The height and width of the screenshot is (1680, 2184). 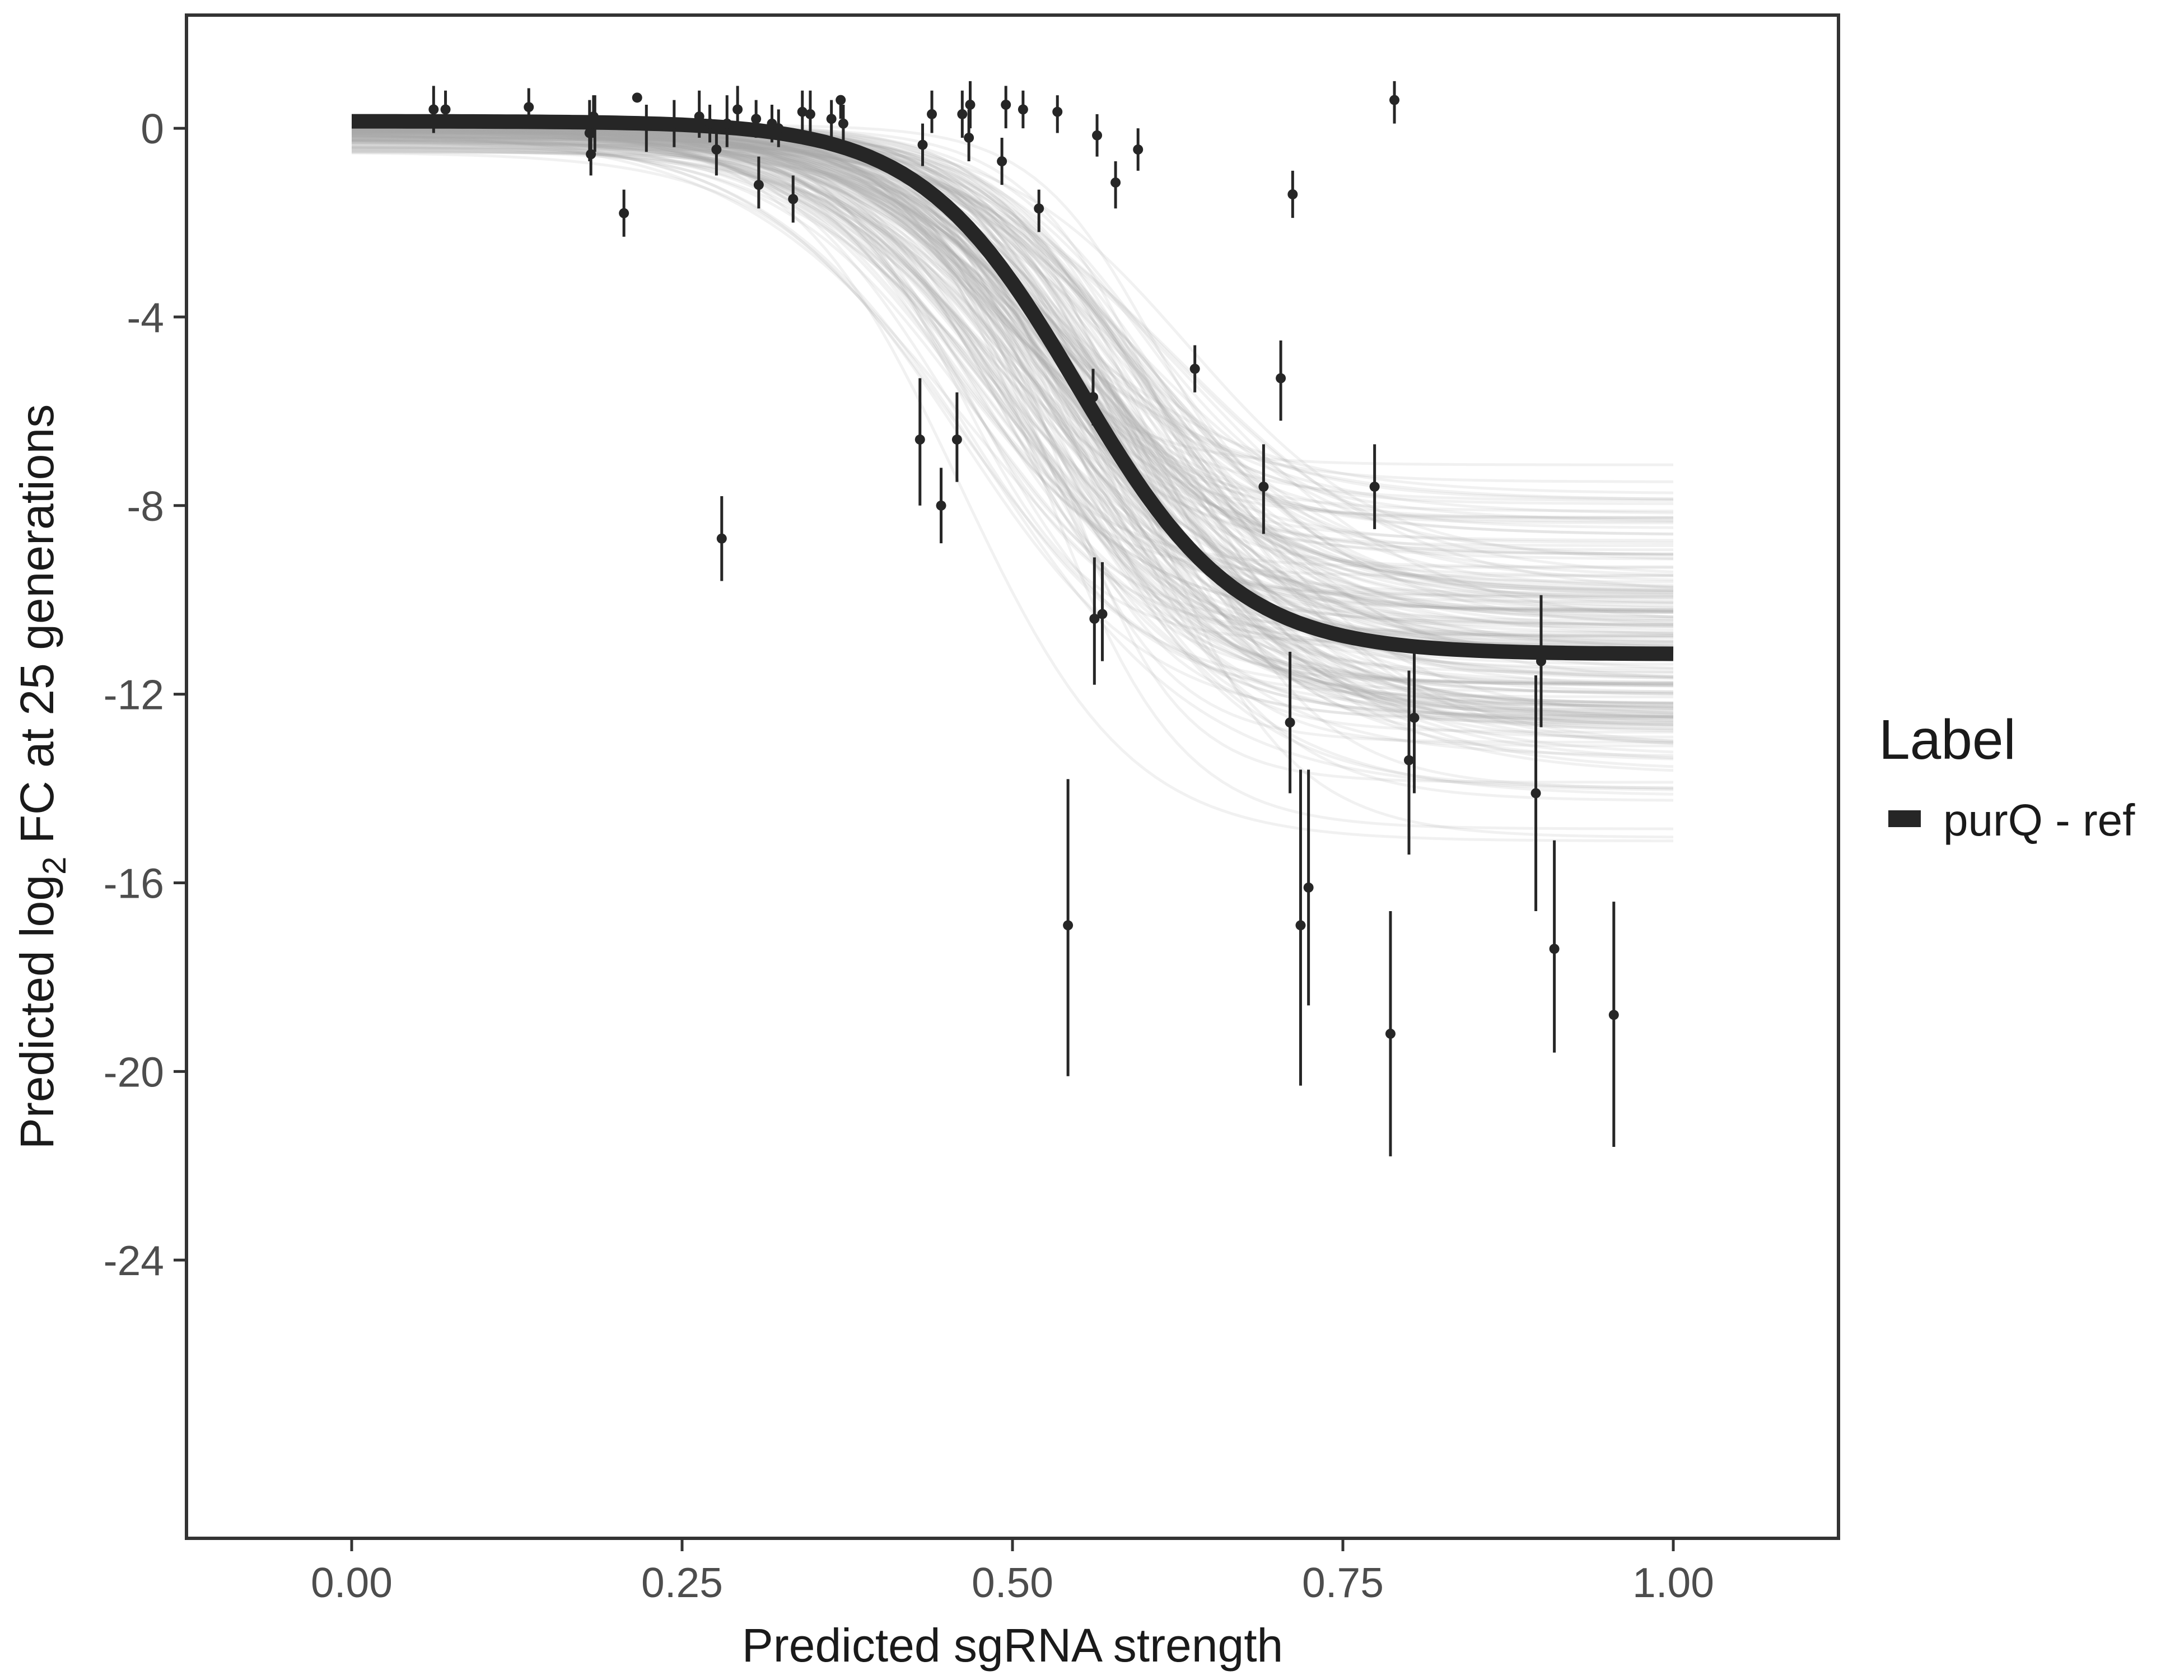 I want to click on x-tick-label: 0.25, so click(x=682, y=1583).